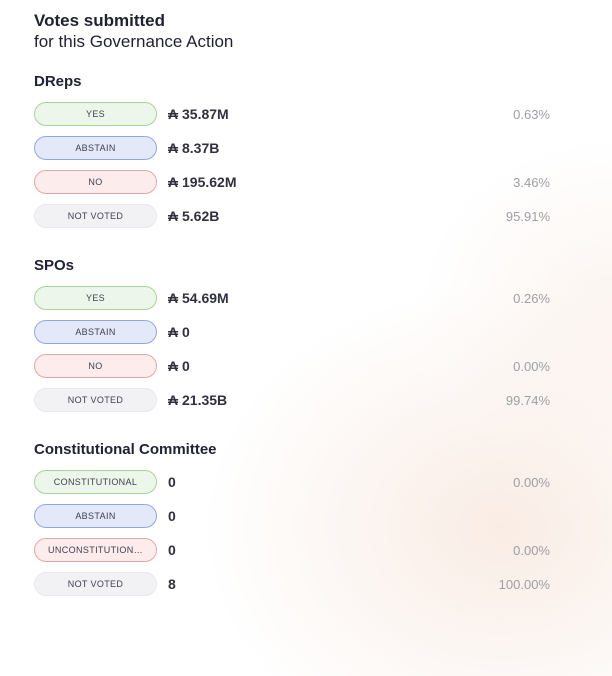 The width and height of the screenshot is (612, 676). I want to click on vote-count: 8, so click(172, 584).